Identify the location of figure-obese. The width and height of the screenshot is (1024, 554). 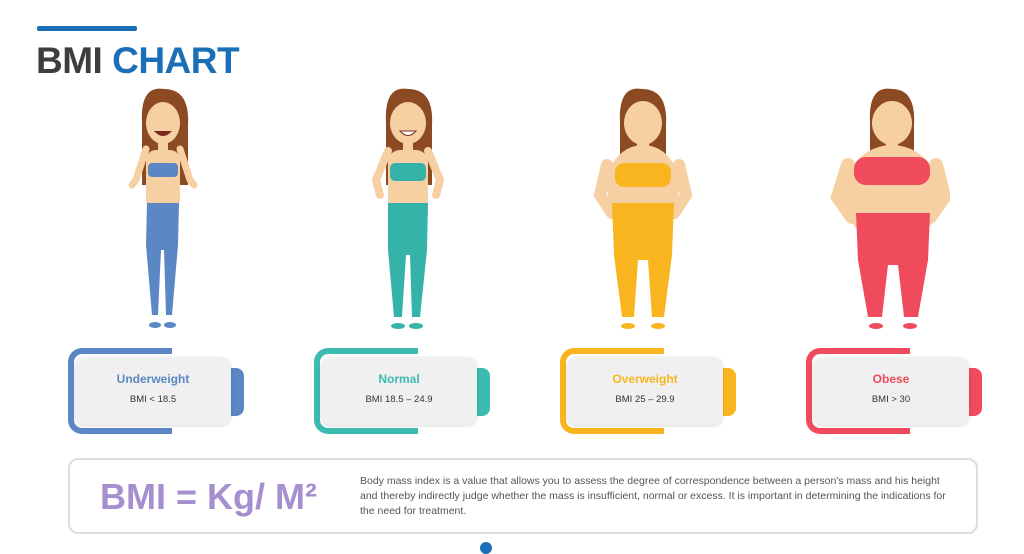
(890, 210).